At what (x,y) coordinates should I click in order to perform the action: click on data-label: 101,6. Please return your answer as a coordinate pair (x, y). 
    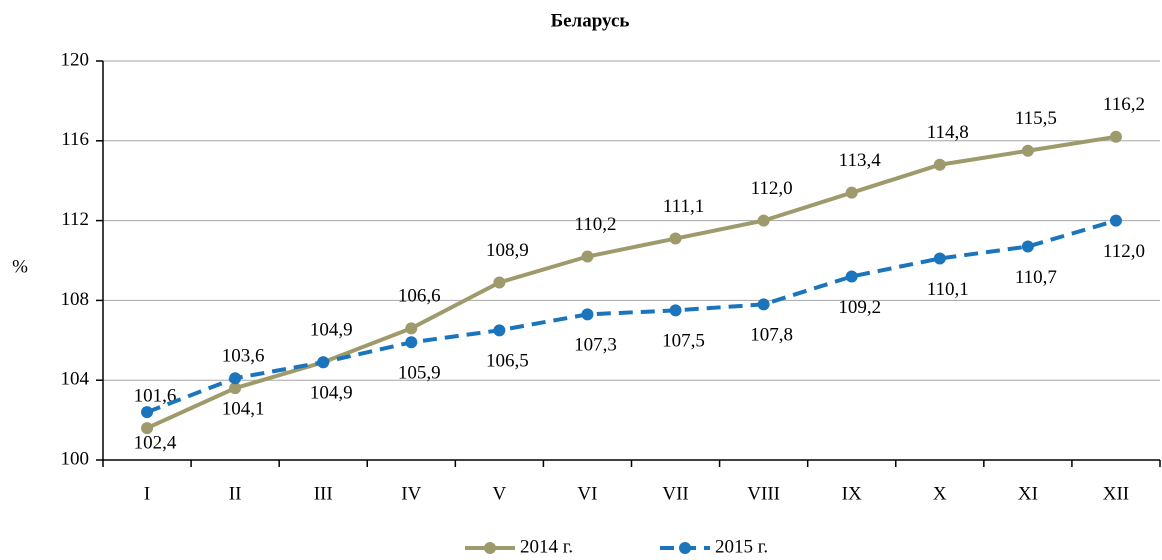
    Looking at the image, I should click on (155, 395).